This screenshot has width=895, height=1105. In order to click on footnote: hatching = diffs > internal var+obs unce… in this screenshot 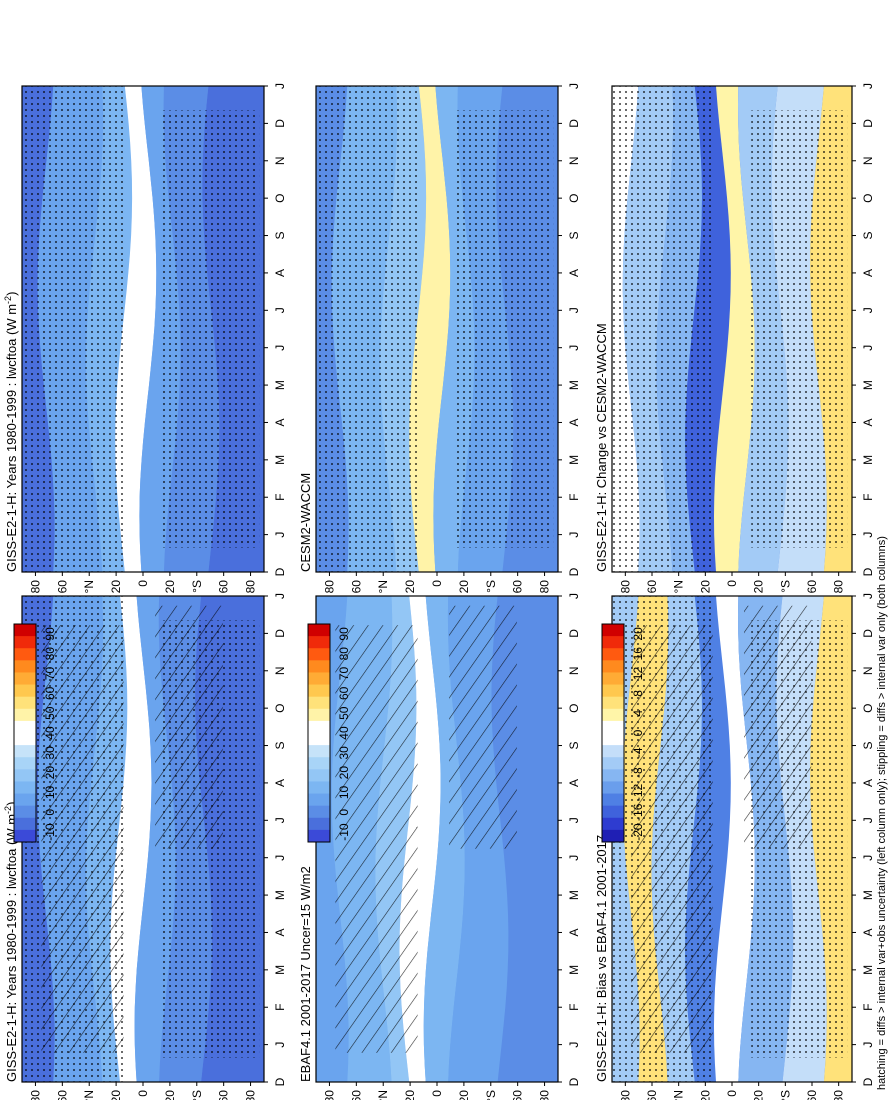, I will do `click(882, 813)`.